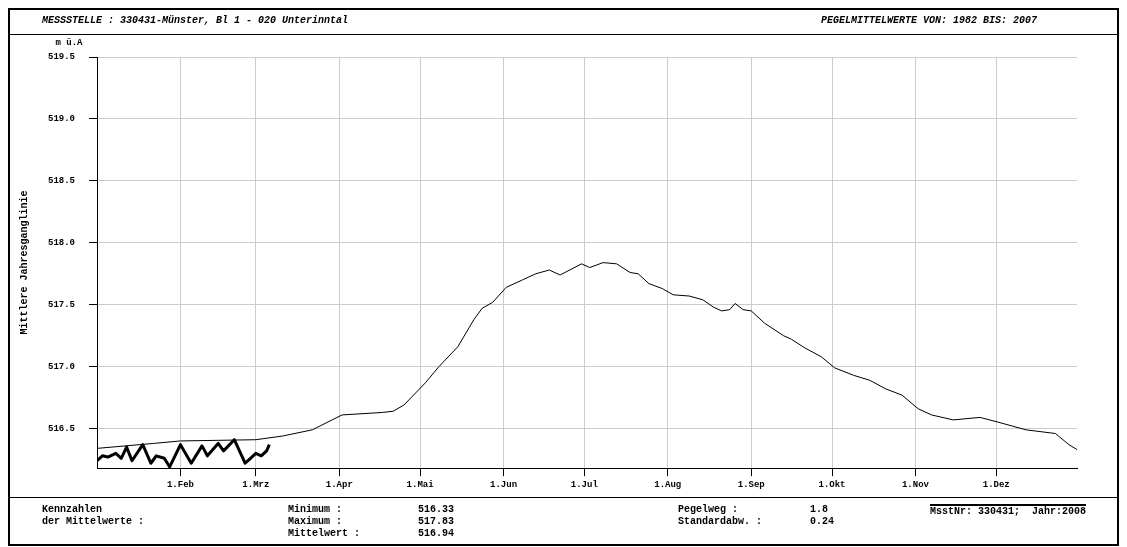  What do you see at coordinates (996, 484) in the screenshot?
I see `x-tick-label: 1.Dez` at bounding box center [996, 484].